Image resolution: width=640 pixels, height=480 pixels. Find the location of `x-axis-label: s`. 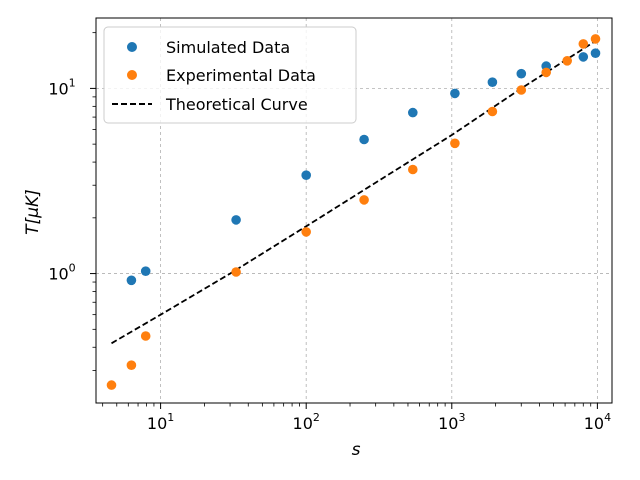

x-axis-label: s is located at coordinates (356, 450).